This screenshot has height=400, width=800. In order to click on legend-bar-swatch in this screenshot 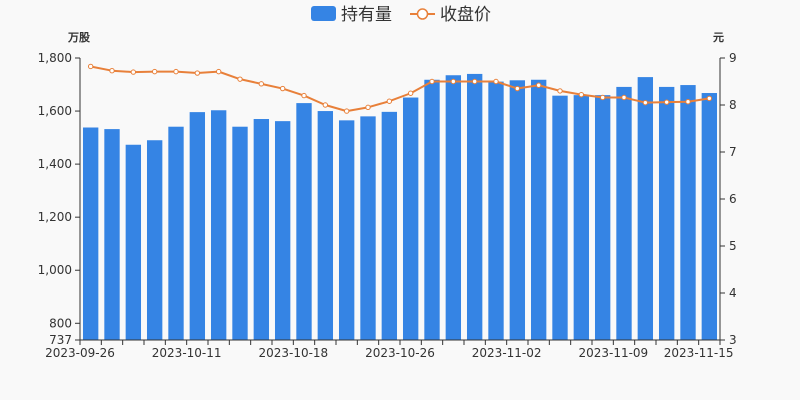, I will do `click(323, 13)`.